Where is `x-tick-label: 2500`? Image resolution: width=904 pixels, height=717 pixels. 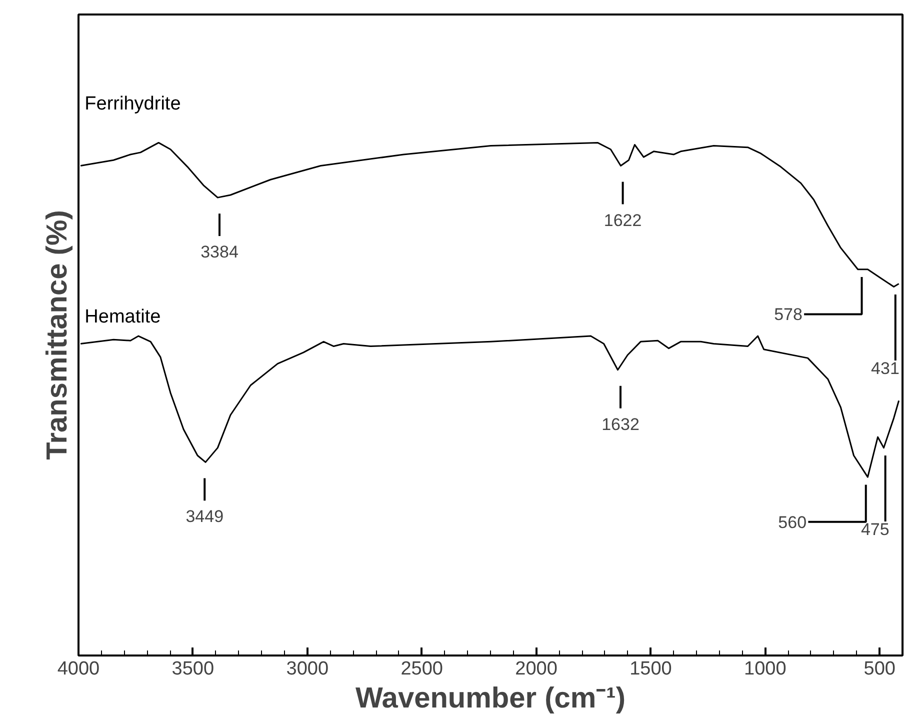 x-tick-label: 2500 is located at coordinates (421, 669).